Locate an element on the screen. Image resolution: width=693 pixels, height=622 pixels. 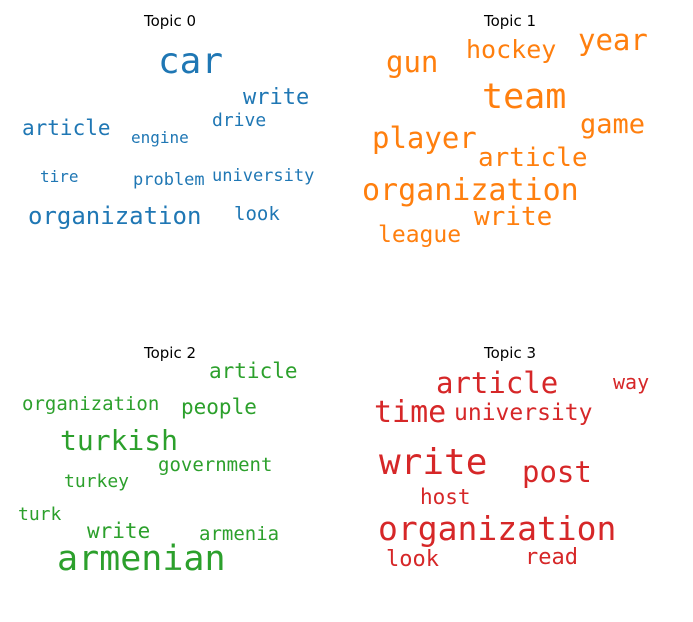
word-people: people is located at coordinates (219, 407).